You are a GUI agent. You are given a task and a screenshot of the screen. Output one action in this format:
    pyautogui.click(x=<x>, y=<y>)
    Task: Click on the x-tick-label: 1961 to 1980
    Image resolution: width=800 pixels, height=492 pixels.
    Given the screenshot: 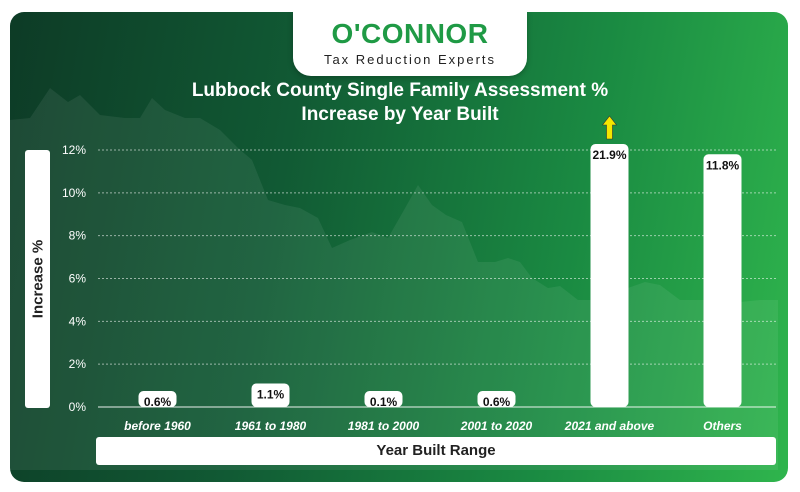 What is the action you would take?
    pyautogui.click(x=271, y=426)
    